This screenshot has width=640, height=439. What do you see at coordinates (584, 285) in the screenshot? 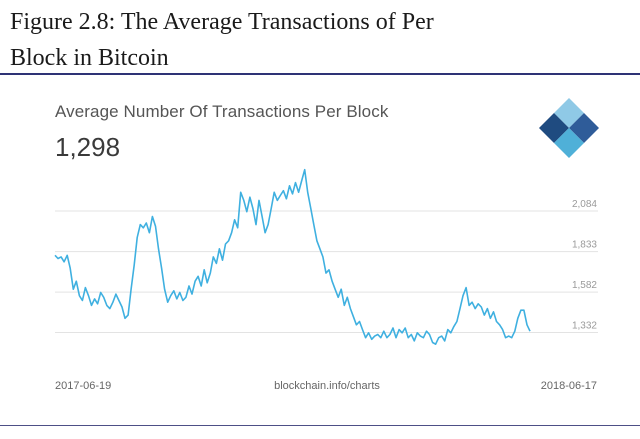
I see `y-tick-label: 1,582` at bounding box center [584, 285].